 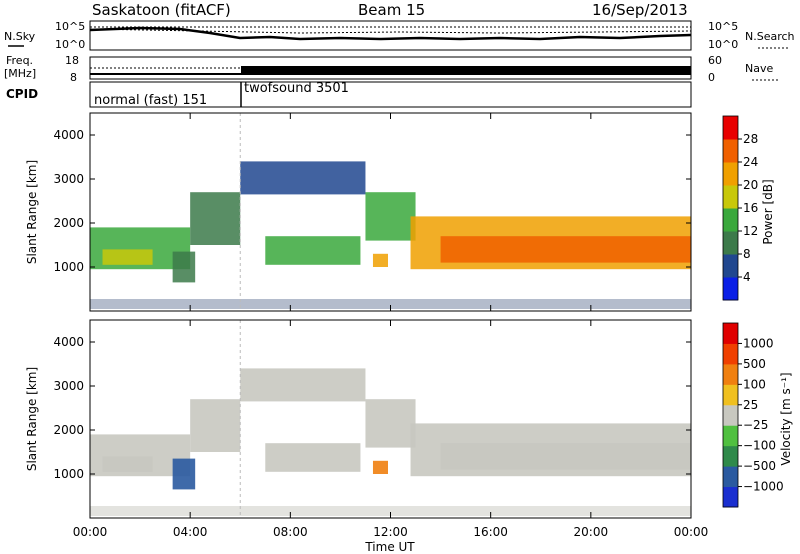 What do you see at coordinates (754, 384) in the screenshot?
I see `colorbar-tick-label: 100` at bounding box center [754, 384].